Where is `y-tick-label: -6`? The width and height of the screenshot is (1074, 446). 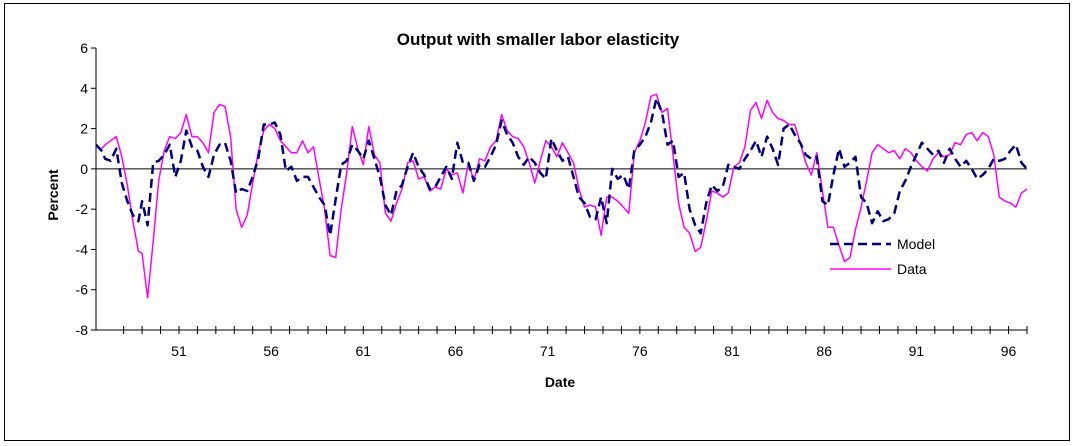 y-tick-label: -6 is located at coordinates (82, 290).